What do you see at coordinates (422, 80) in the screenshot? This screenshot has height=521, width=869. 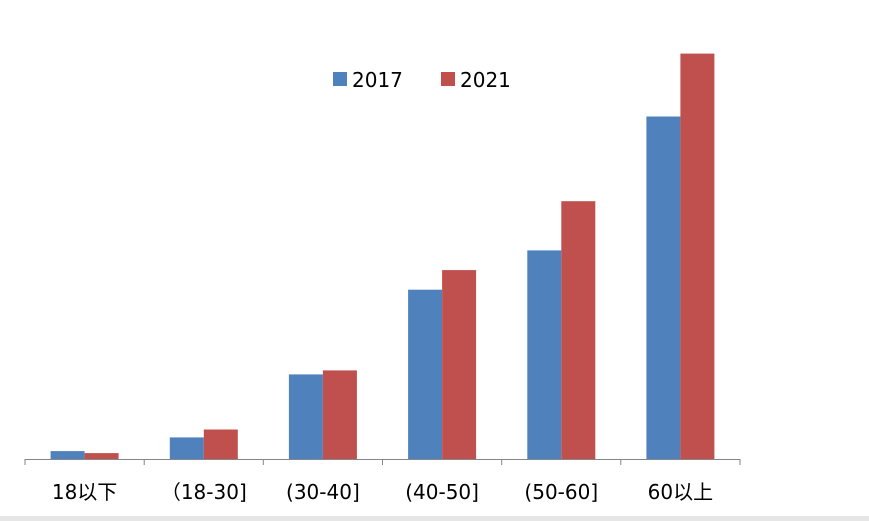 I see `legend: 2017 2021` at bounding box center [422, 80].